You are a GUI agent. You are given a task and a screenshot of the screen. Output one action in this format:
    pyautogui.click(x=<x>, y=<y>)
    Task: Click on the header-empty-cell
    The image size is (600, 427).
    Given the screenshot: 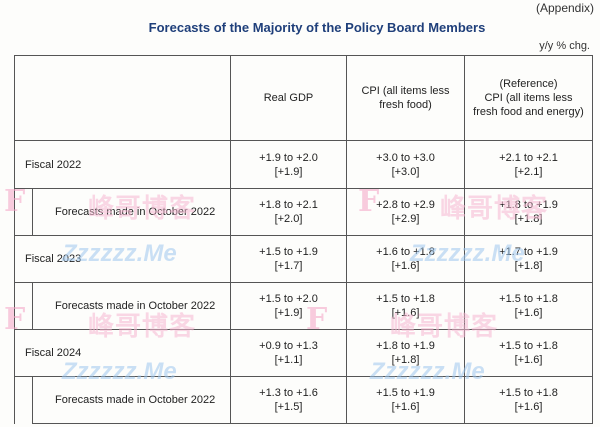 What is the action you would take?
    pyautogui.click(x=122, y=98)
    